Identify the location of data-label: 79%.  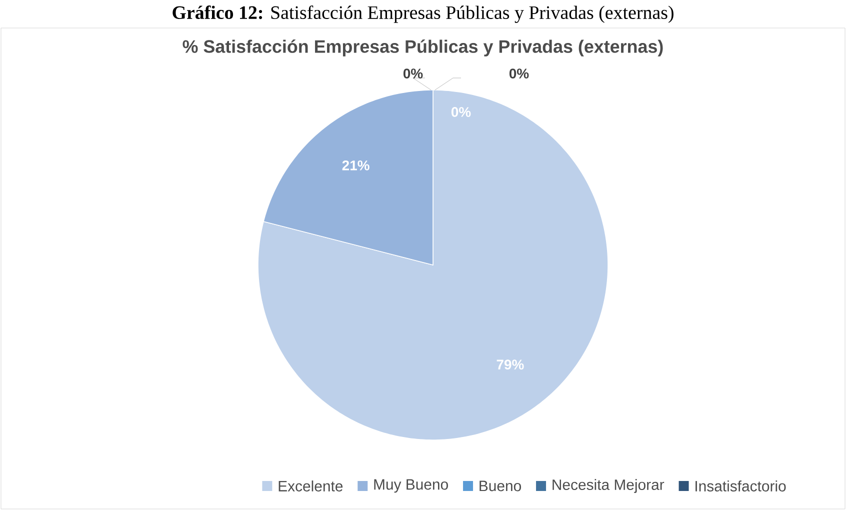
(510, 365).